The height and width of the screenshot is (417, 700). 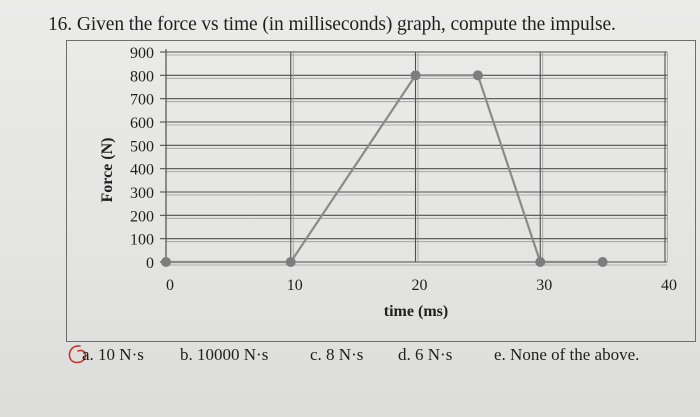 What do you see at coordinates (425, 354) in the screenshot?
I see `answer-d: d. 6 N·s` at bounding box center [425, 354].